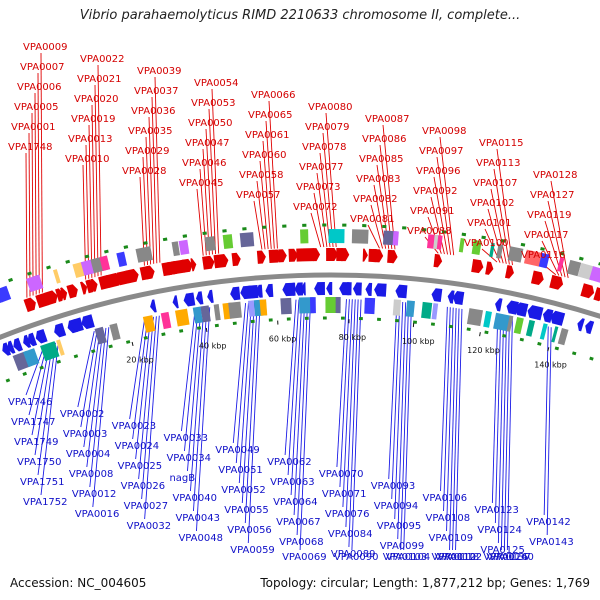 Image resolution: width=600 pixels, height=600 pixels. Describe the element at coordinates (240, 470) in the screenshot. I see `gene-label: VPA0051` at that location.